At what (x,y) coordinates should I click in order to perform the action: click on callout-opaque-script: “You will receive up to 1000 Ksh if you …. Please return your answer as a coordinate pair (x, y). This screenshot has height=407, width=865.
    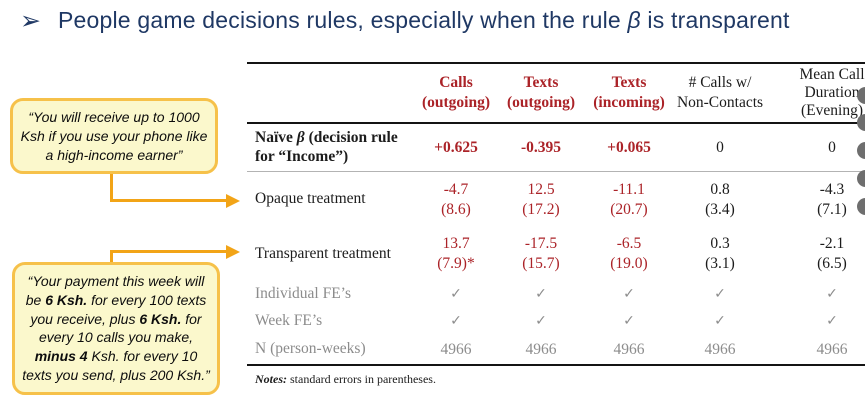
    Looking at the image, I should click on (114, 136).